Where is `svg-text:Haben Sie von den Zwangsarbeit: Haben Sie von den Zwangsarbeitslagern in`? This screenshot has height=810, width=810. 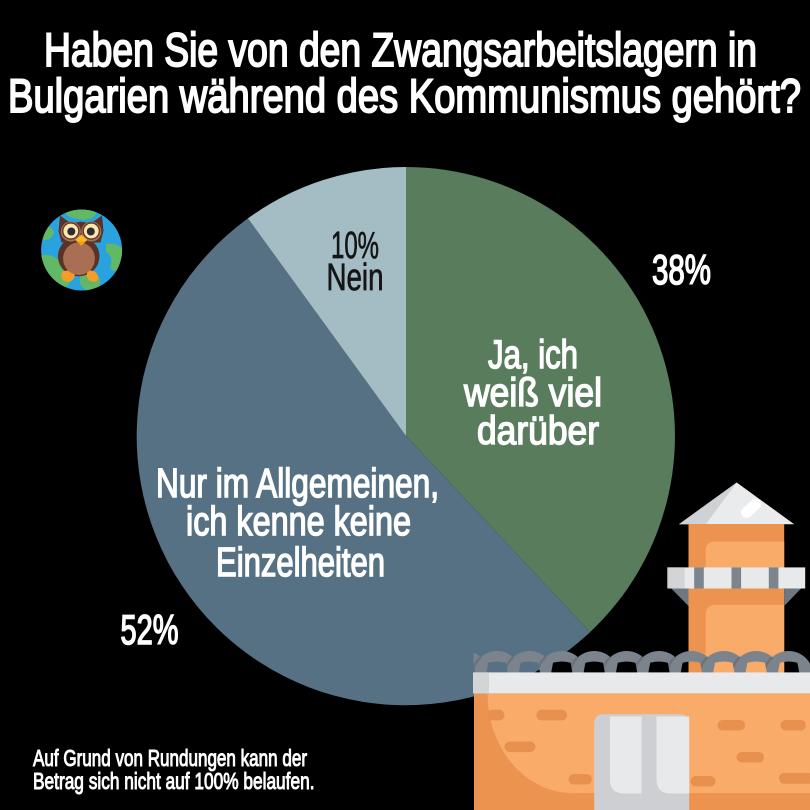
svg-text:Haben Sie von den Zwangsarbeit: Haben Sie von den Zwangsarbeitslagern in is located at coordinates (400, 49).